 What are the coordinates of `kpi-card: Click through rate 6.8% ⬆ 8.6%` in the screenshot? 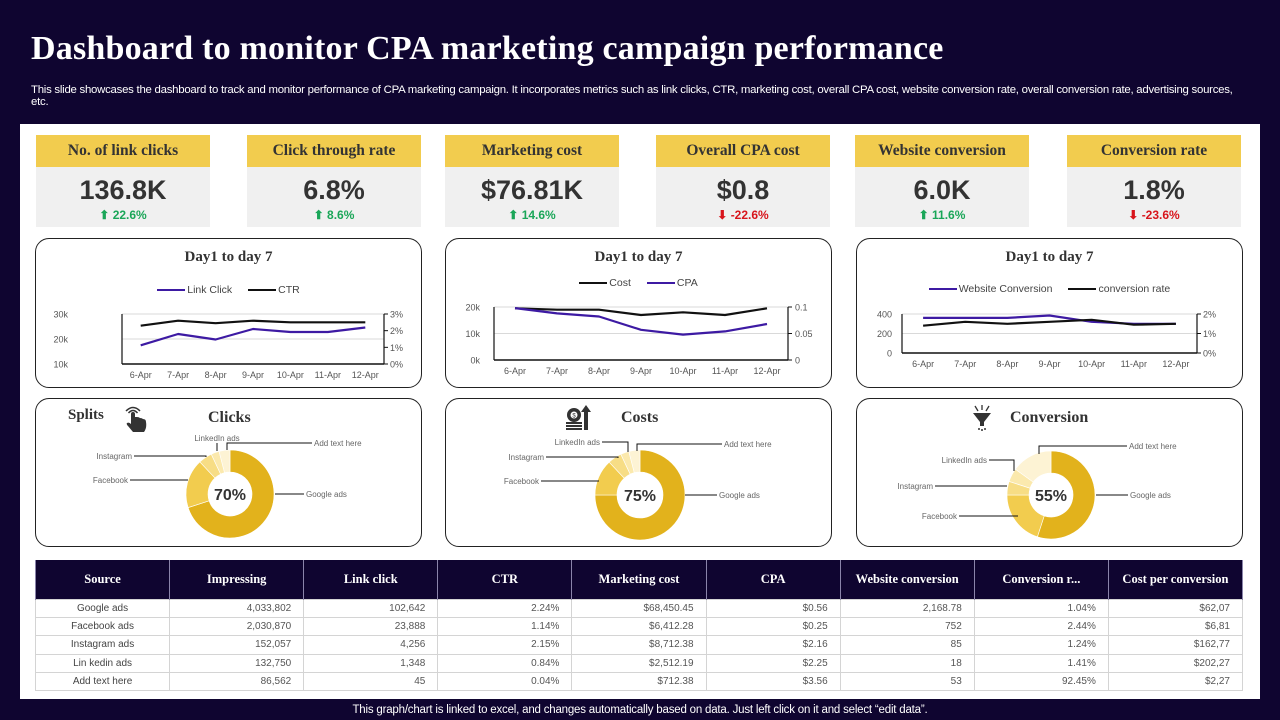 It's located at (334, 181).